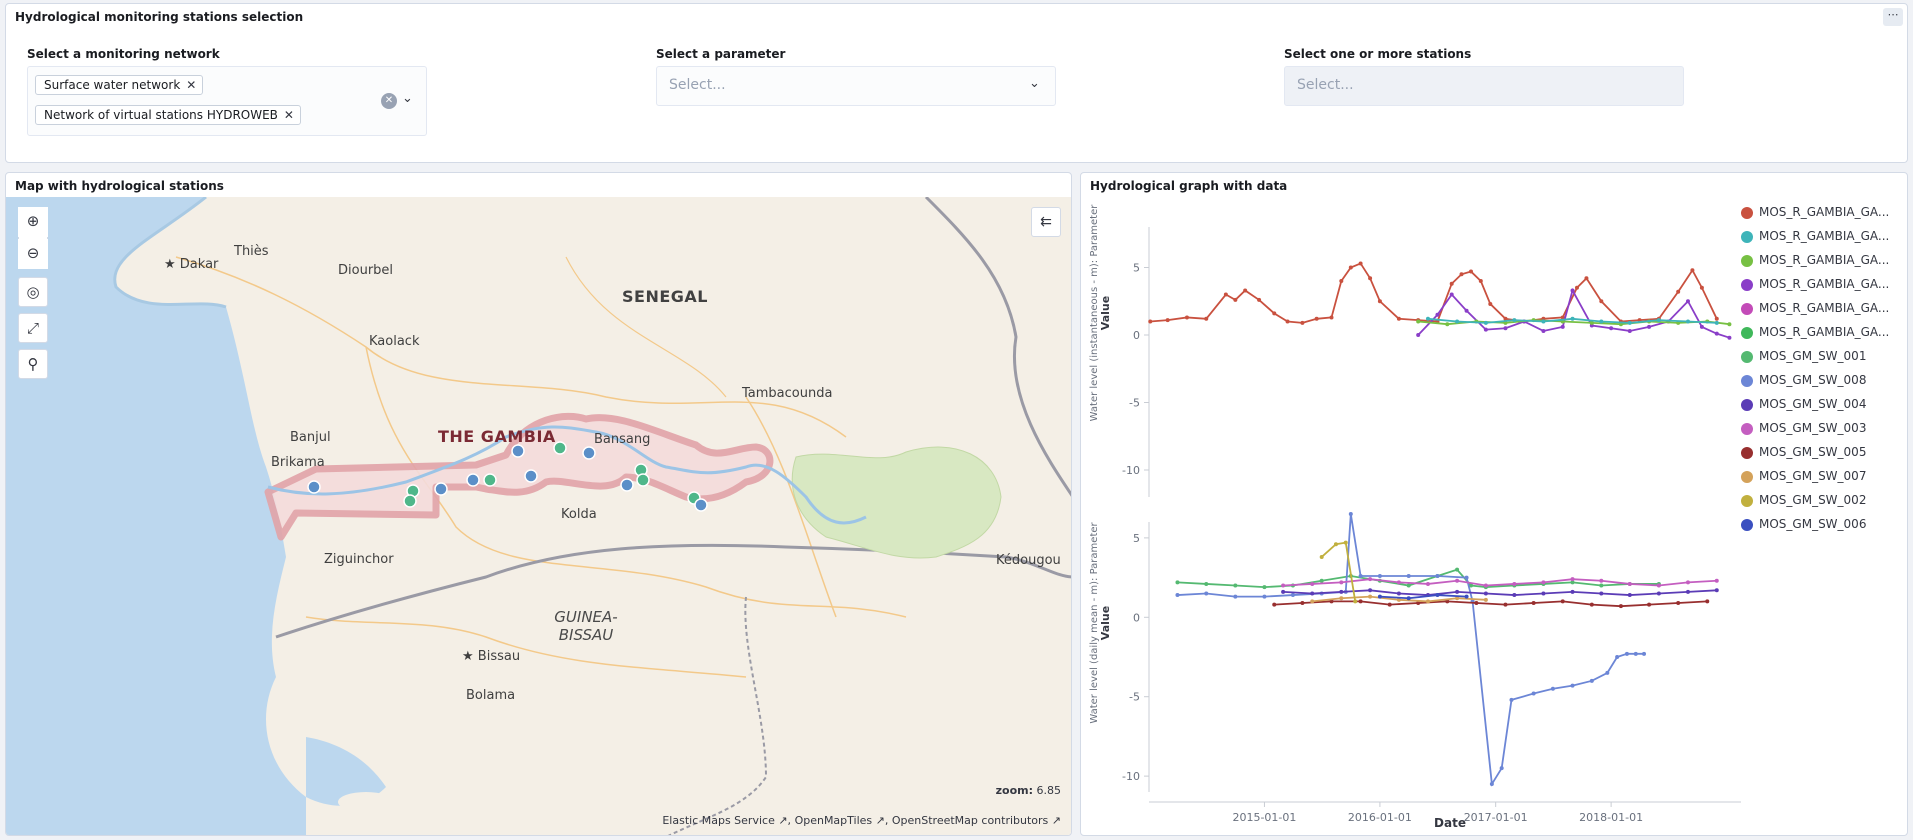  Describe the element at coordinates (1028, 560) in the screenshot. I see `city-label: Kédougou` at that location.